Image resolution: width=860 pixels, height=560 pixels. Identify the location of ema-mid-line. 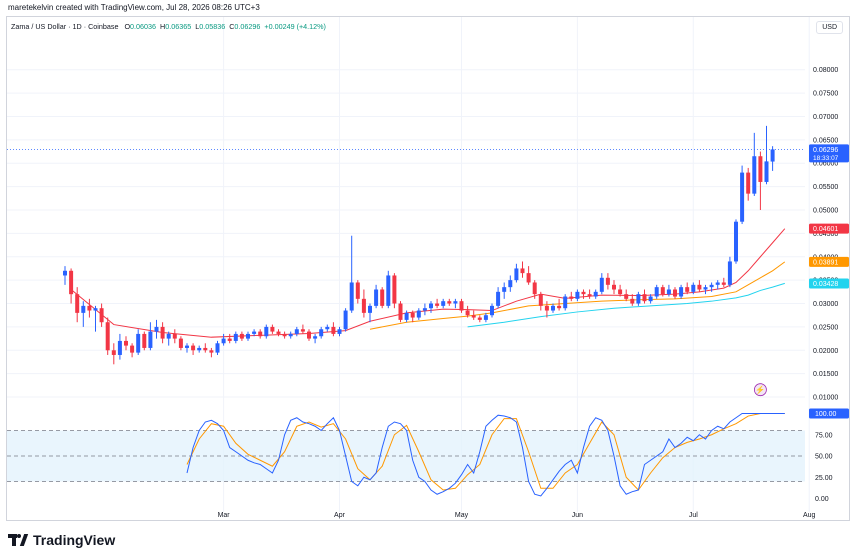
(577, 295).